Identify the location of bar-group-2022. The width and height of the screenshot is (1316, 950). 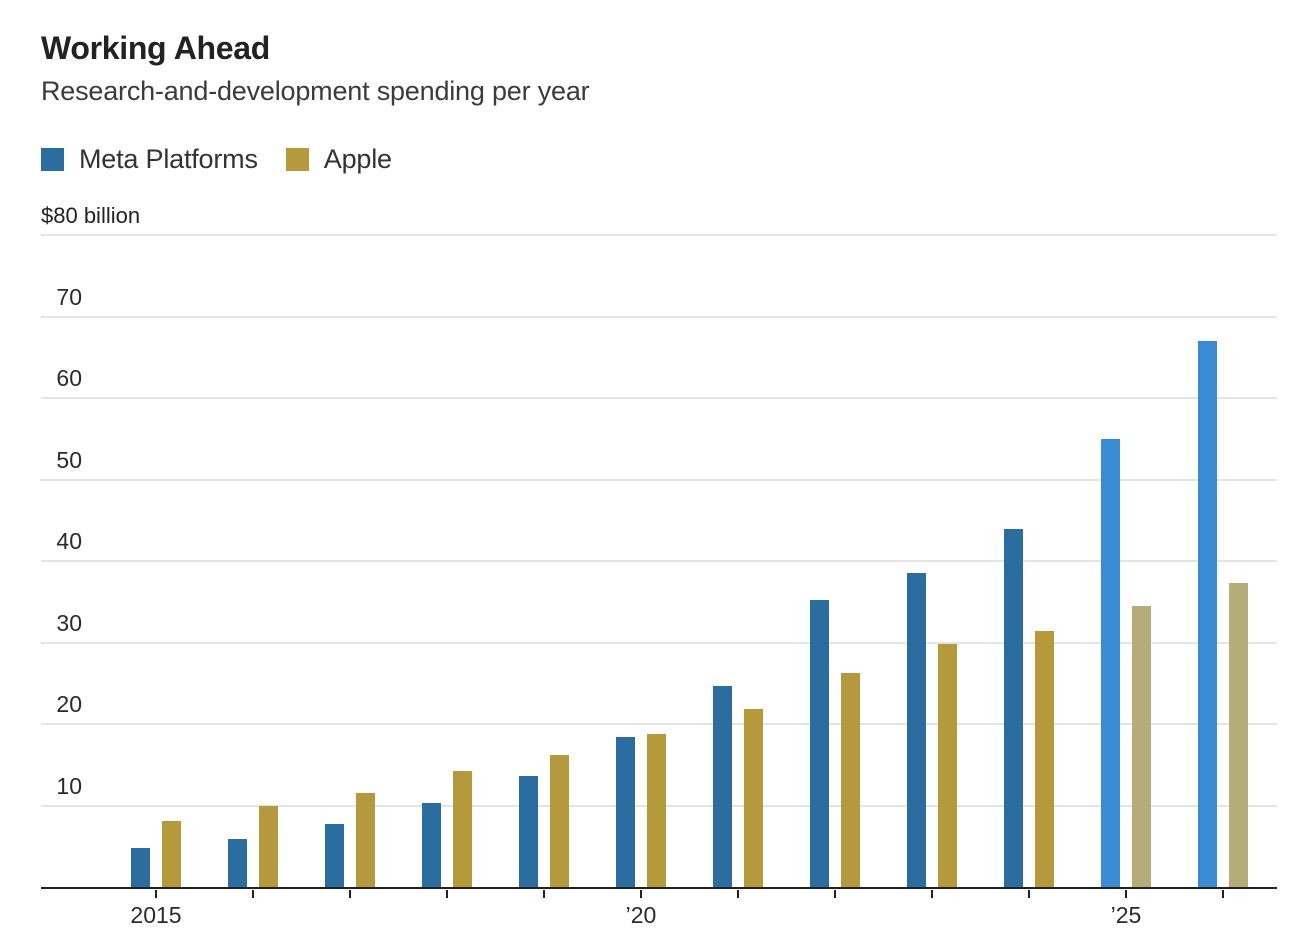
(835, 561).